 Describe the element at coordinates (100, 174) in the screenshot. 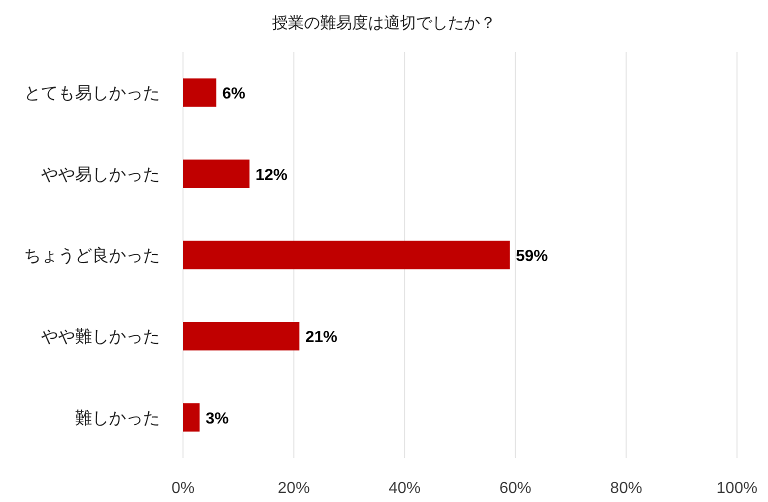

I see `y-tick-label: やや易しかった` at that location.